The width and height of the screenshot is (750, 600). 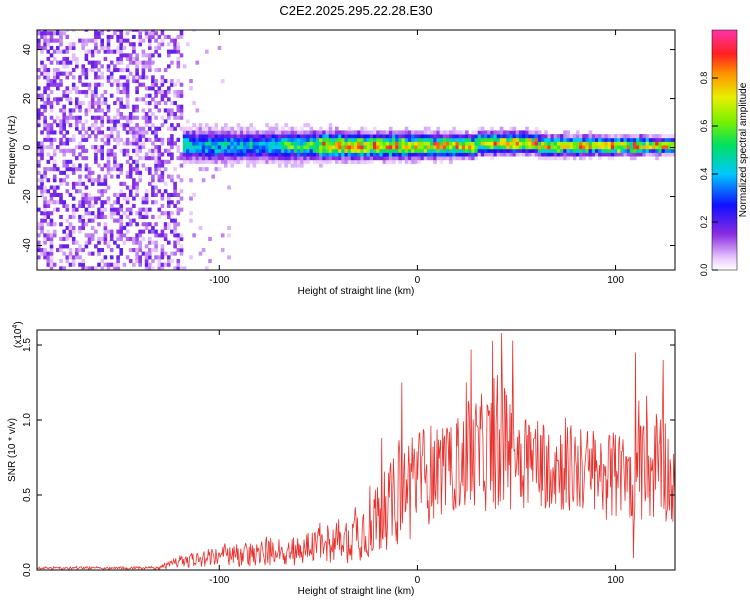 I want to click on heatmap-x-tick-label: 100, so click(x=615, y=280).